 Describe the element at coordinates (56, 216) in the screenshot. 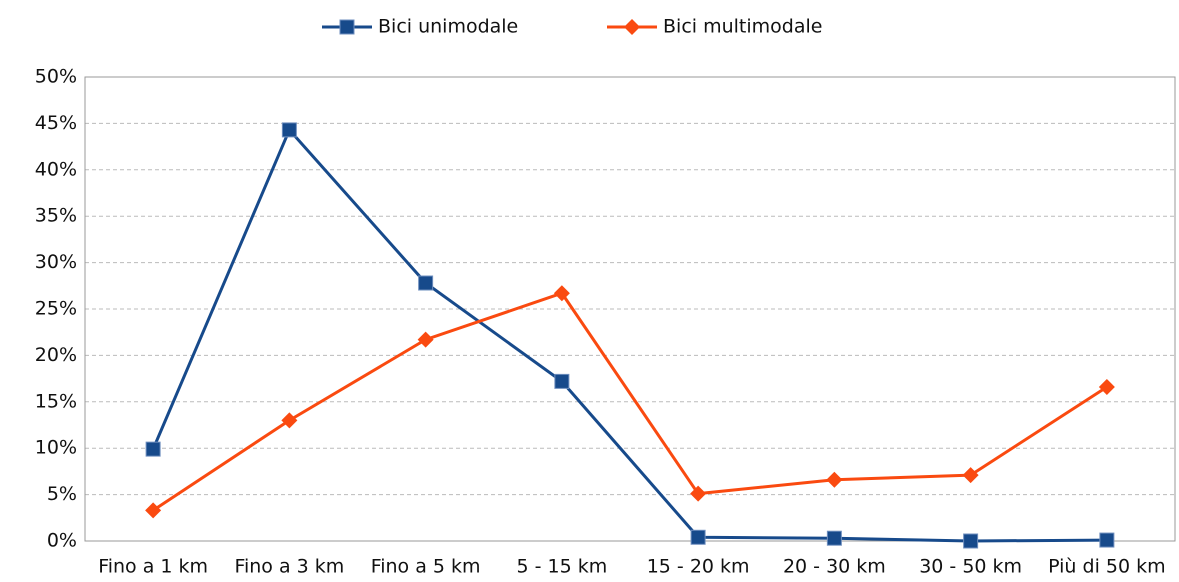

I see `y-tick-label: 35%` at that location.